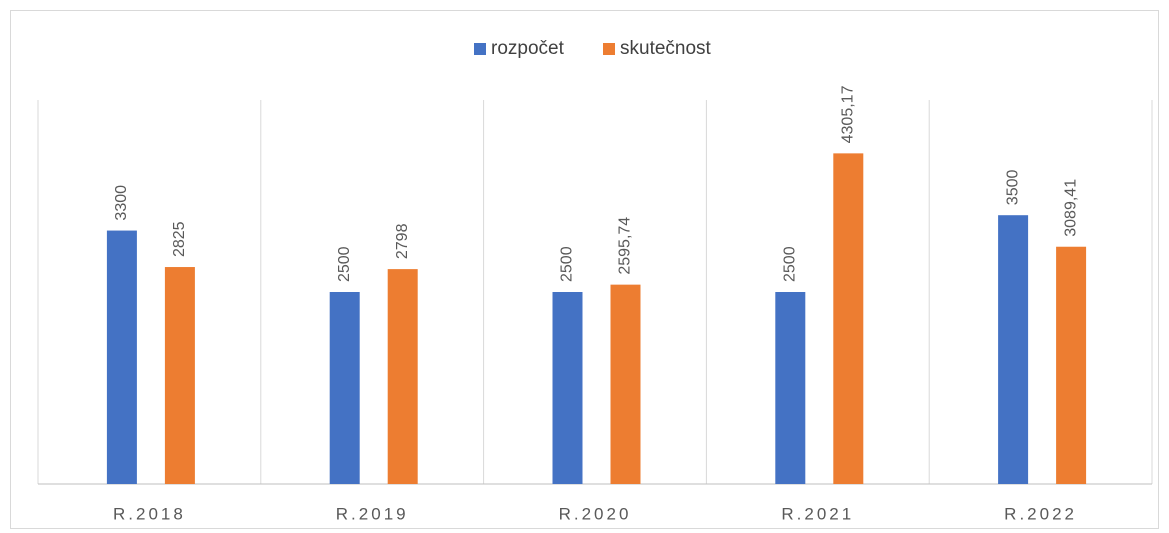 The width and height of the screenshot is (1169, 533). I want to click on x-tick-label: R.2022, so click(1040, 513).